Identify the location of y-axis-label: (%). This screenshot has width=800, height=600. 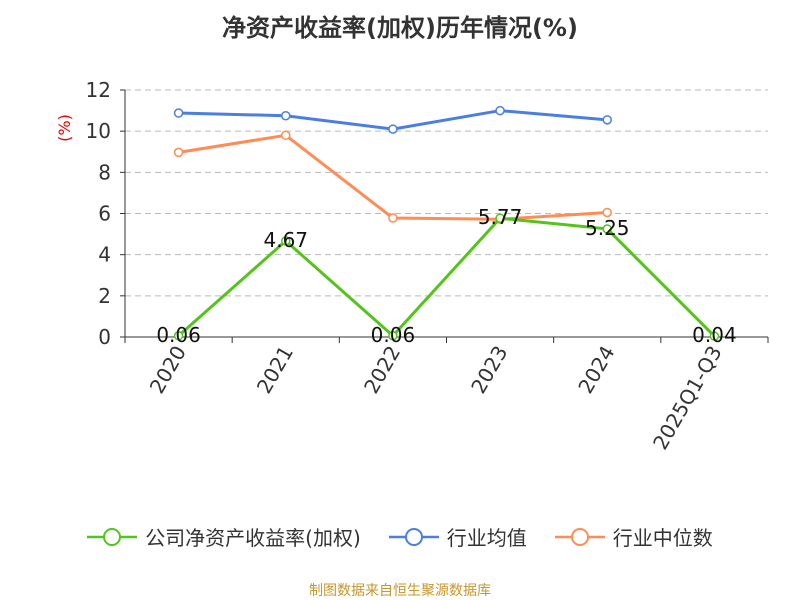
(64, 128).